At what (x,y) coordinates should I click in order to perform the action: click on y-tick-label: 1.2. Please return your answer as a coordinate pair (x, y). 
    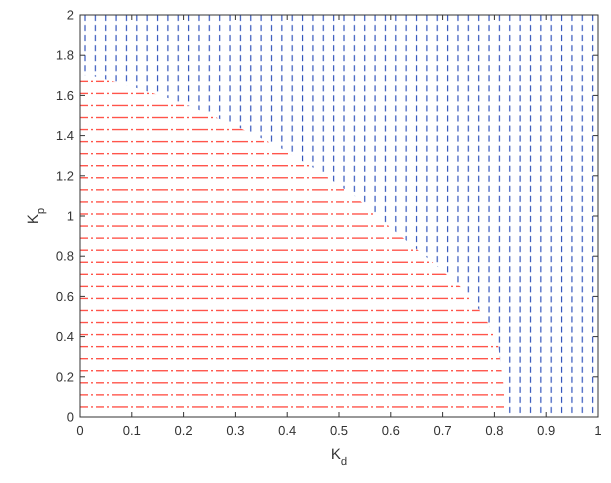
    Looking at the image, I should click on (65, 176).